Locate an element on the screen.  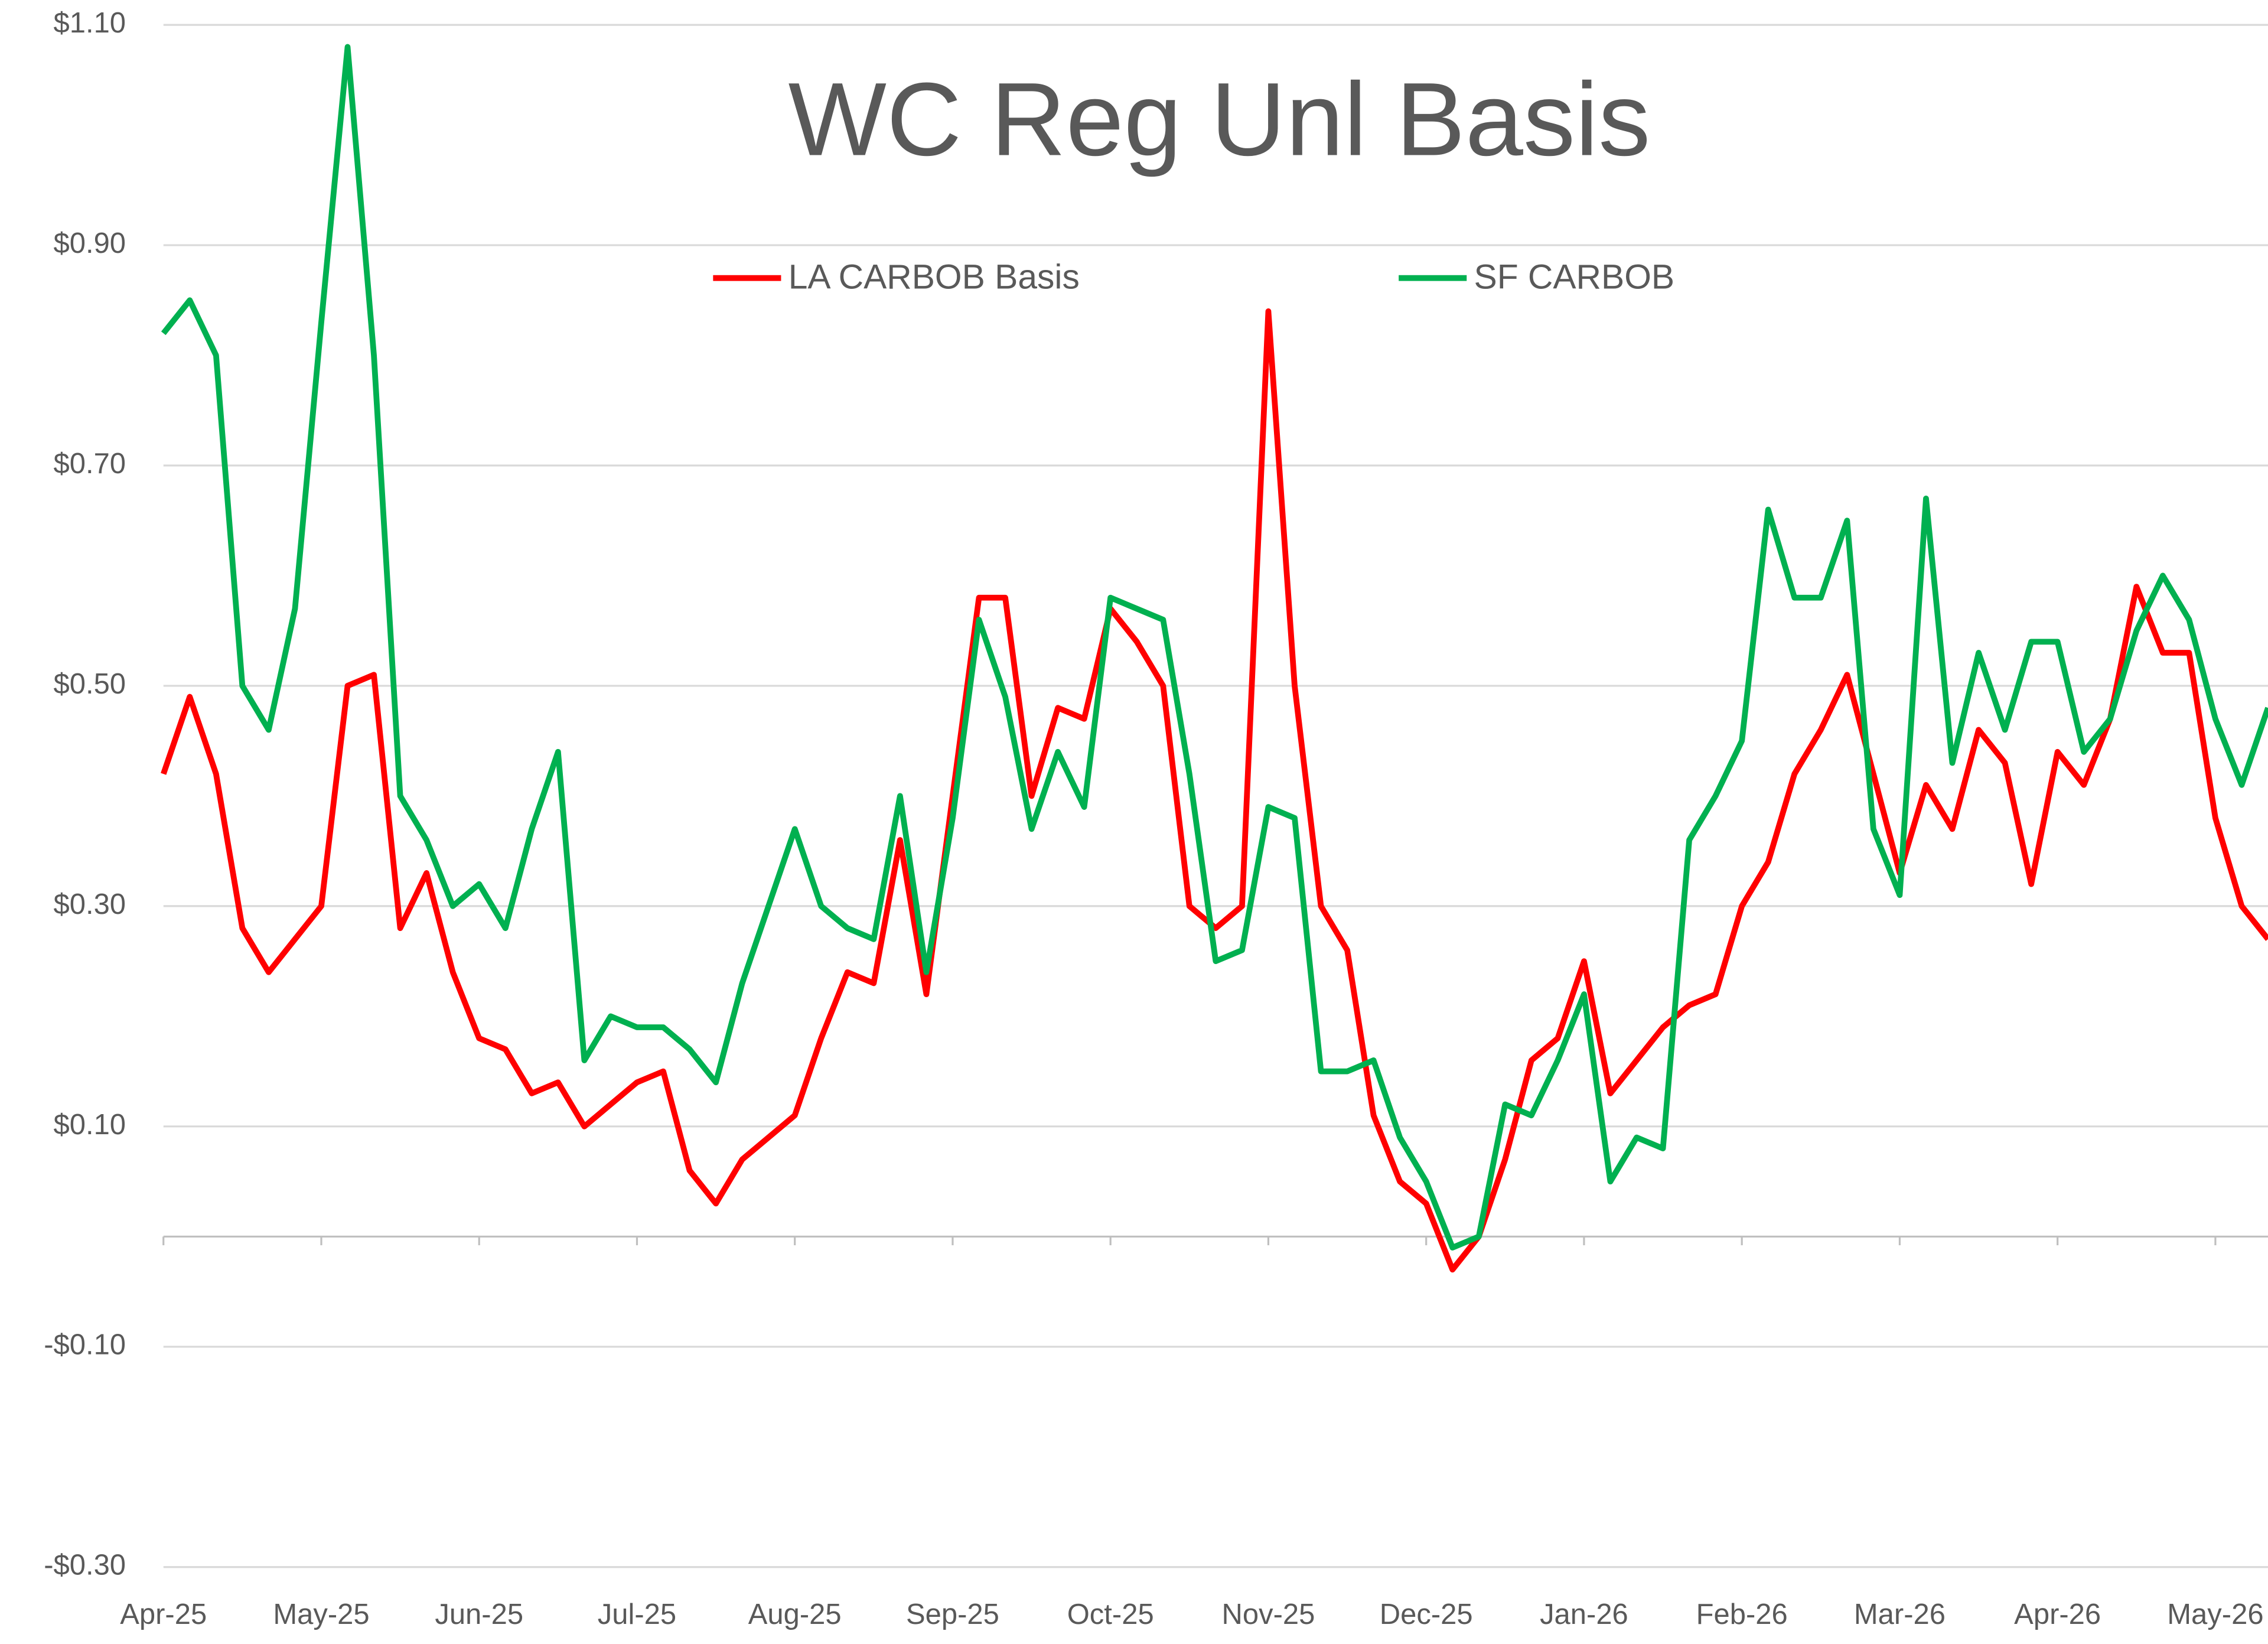
x-tick-label: Oct-25 is located at coordinates (1110, 1614).